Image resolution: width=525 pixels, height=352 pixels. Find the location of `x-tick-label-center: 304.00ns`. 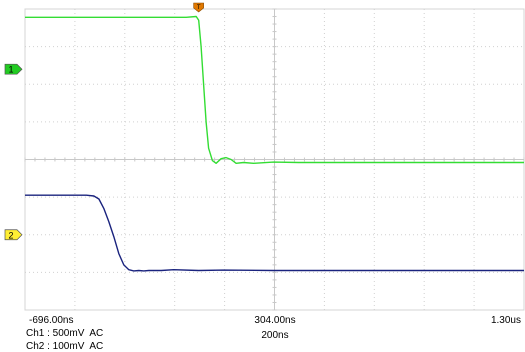

x-tick-label-center: 304.00ns is located at coordinates (274, 320).